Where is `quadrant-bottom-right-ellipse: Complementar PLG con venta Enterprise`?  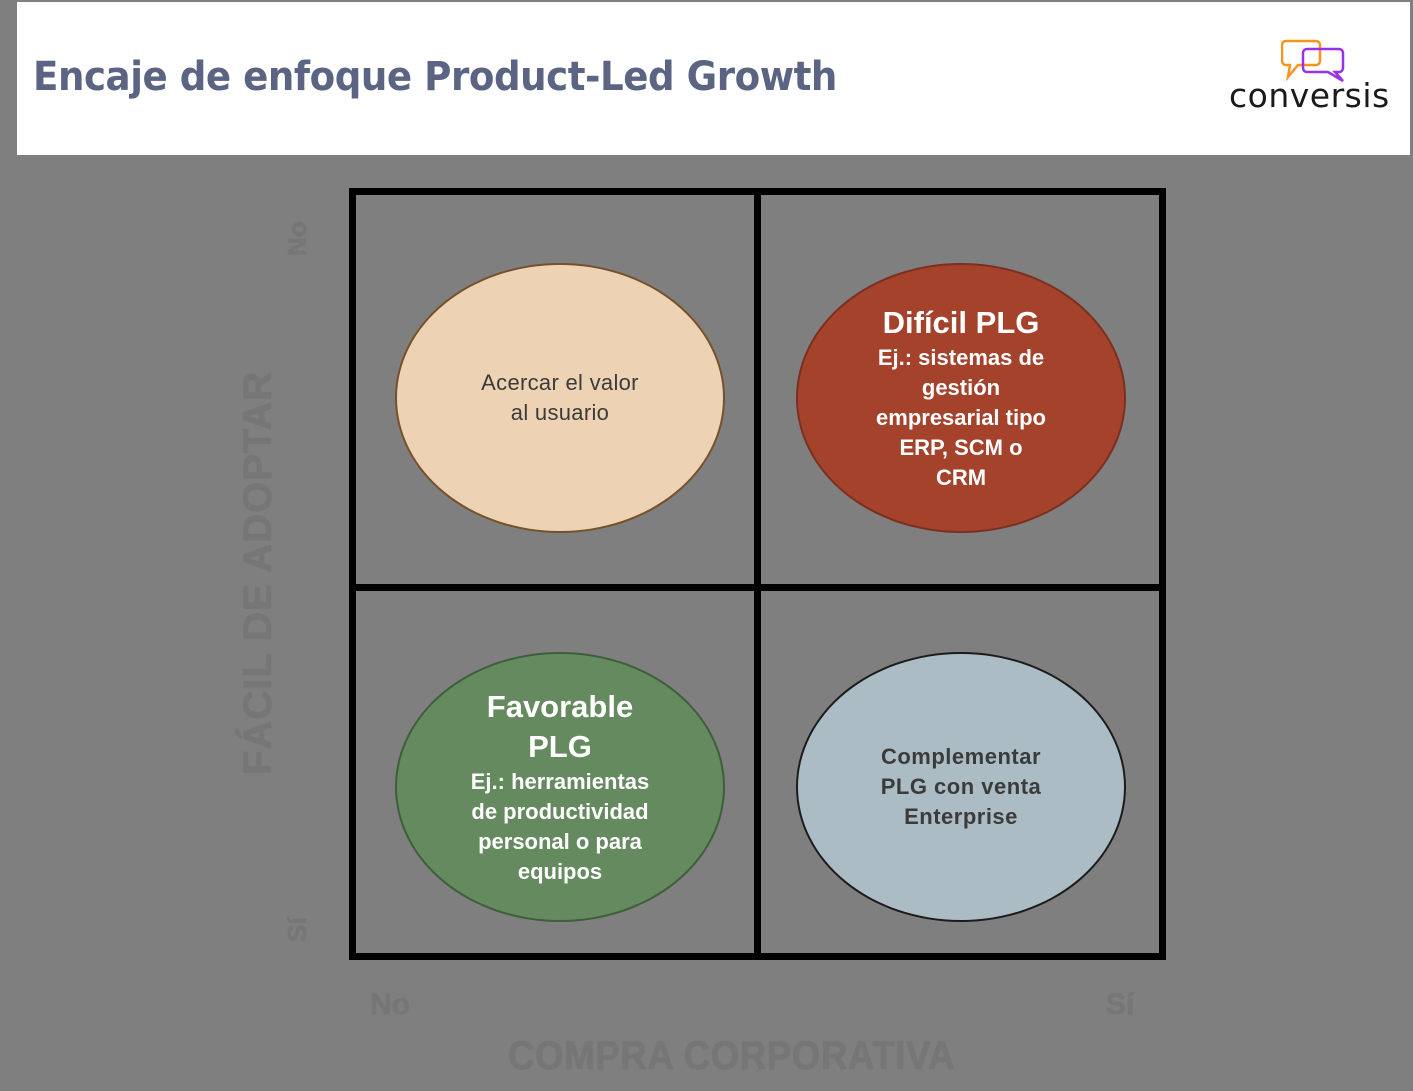 quadrant-bottom-right-ellipse: Complementar PLG con venta Enterprise is located at coordinates (961, 787).